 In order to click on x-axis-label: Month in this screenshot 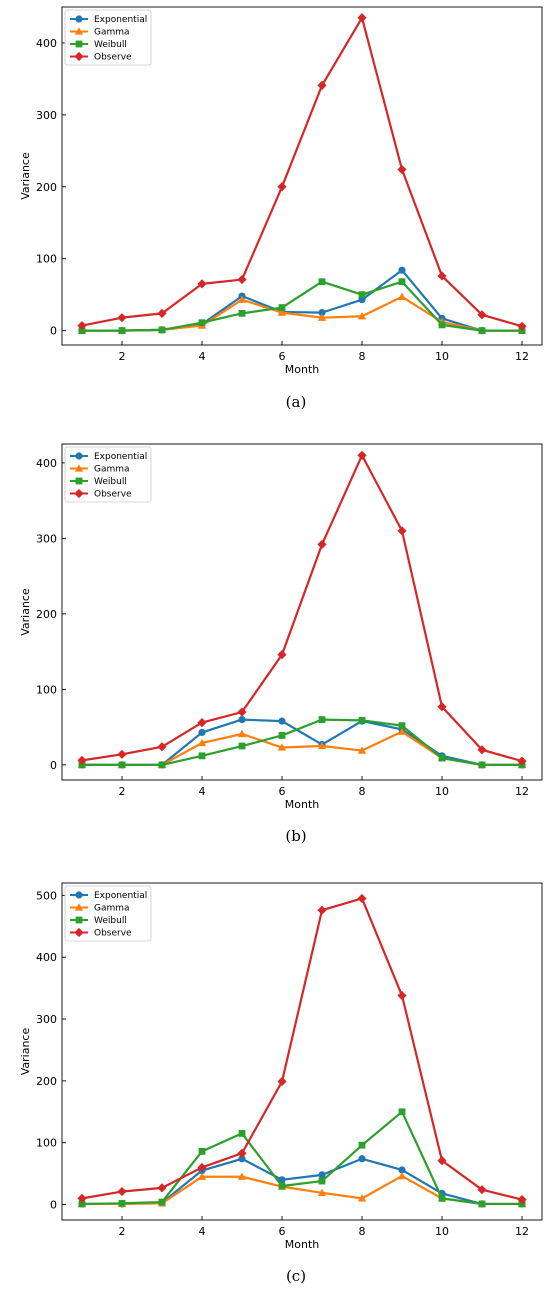, I will do `click(302, 369)`.